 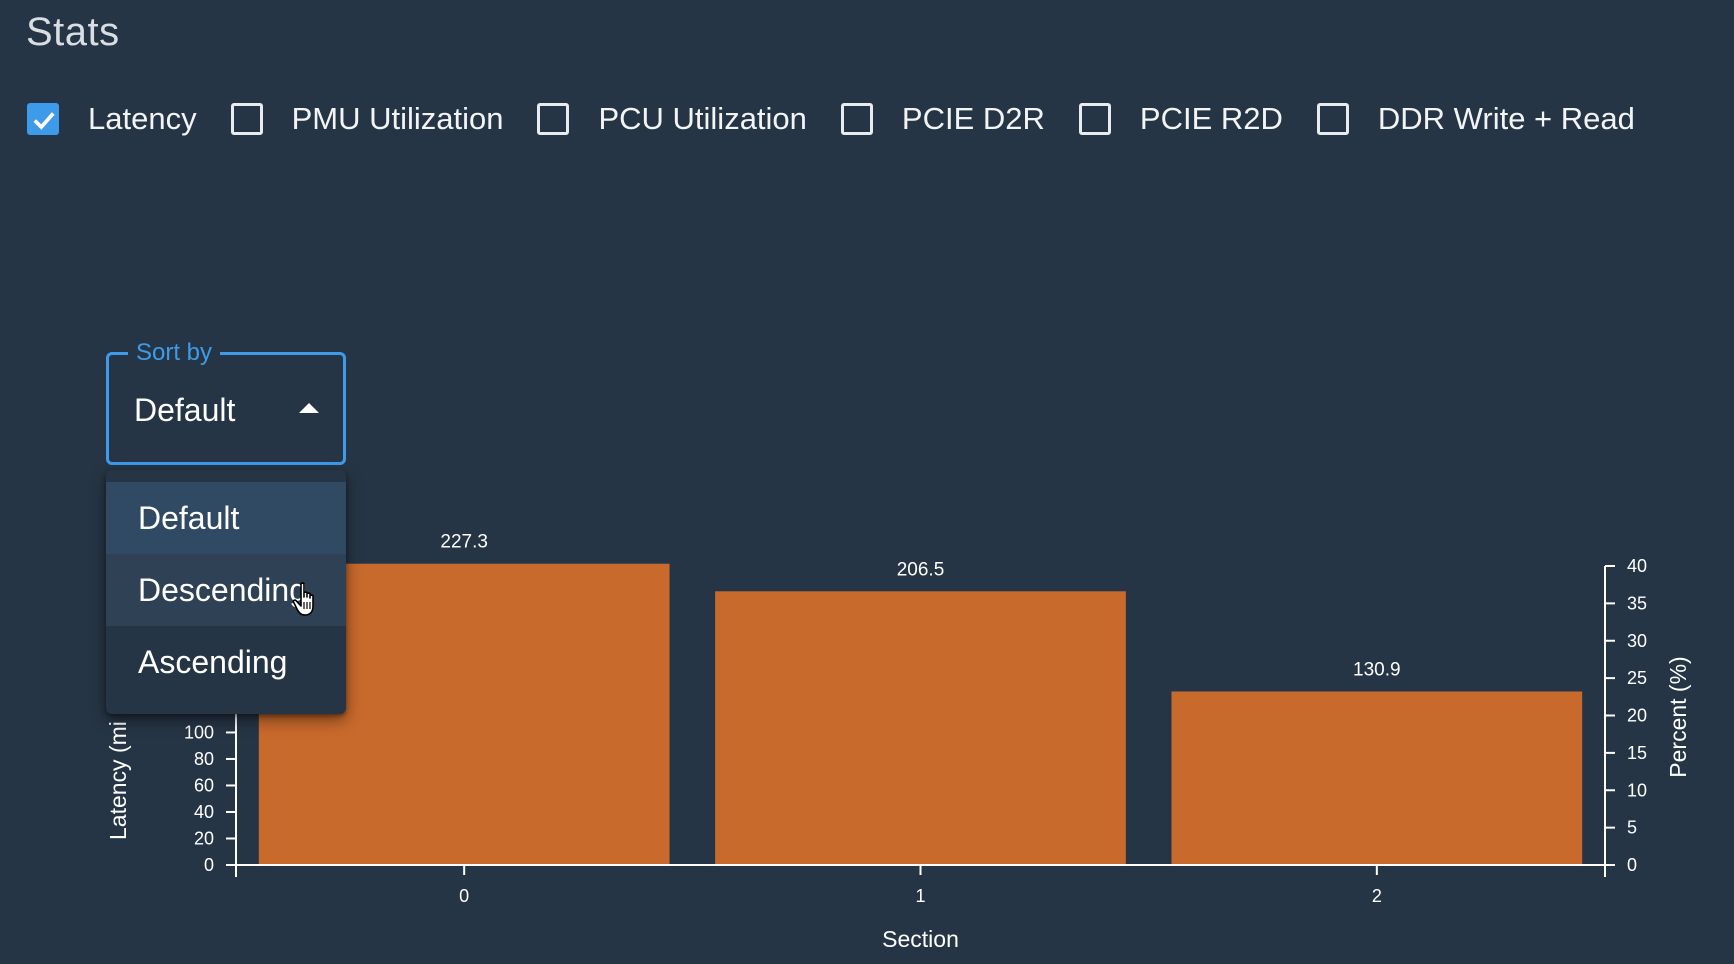 I want to click on checkbox-latency: Latency, so click(x=112, y=119).